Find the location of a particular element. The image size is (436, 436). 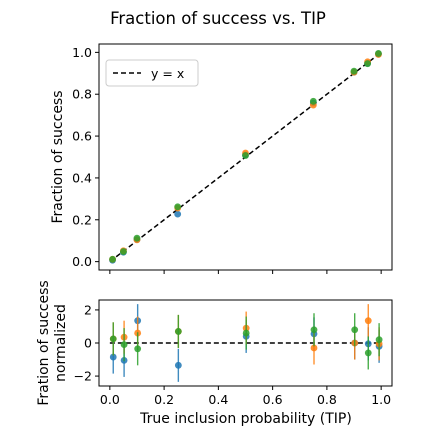

bottom-y-axis-label-line-1: Fration of success is located at coordinates (44, 342).